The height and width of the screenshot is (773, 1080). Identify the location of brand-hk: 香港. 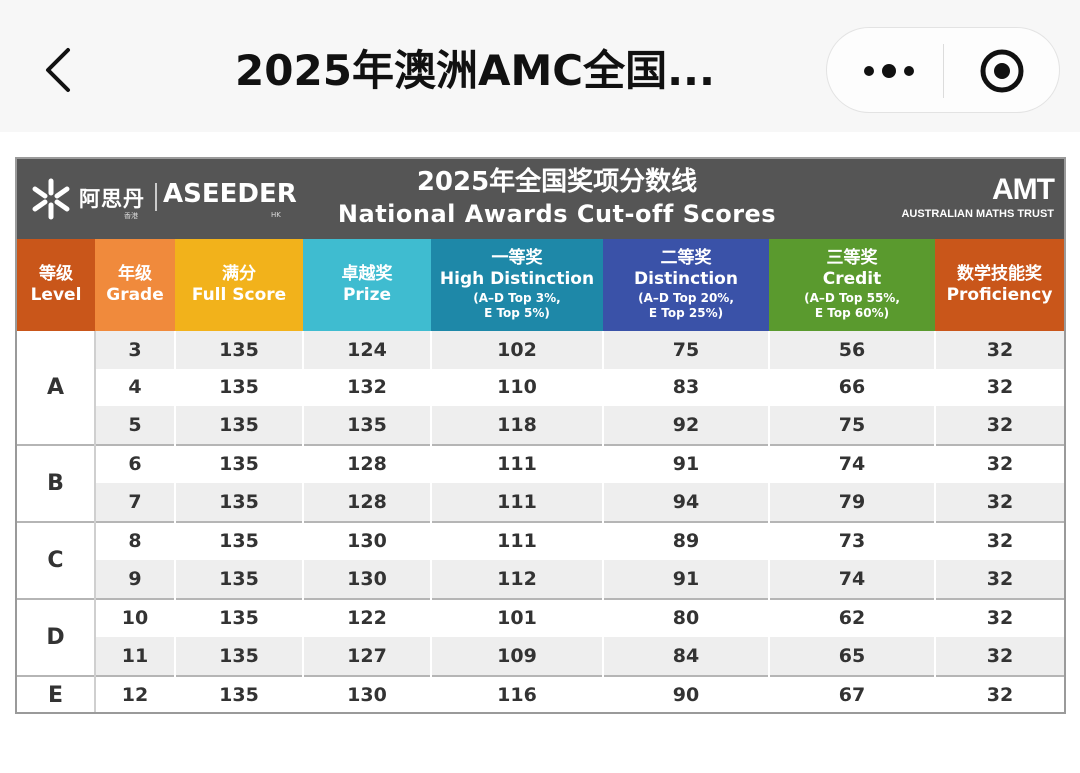
(131, 216).